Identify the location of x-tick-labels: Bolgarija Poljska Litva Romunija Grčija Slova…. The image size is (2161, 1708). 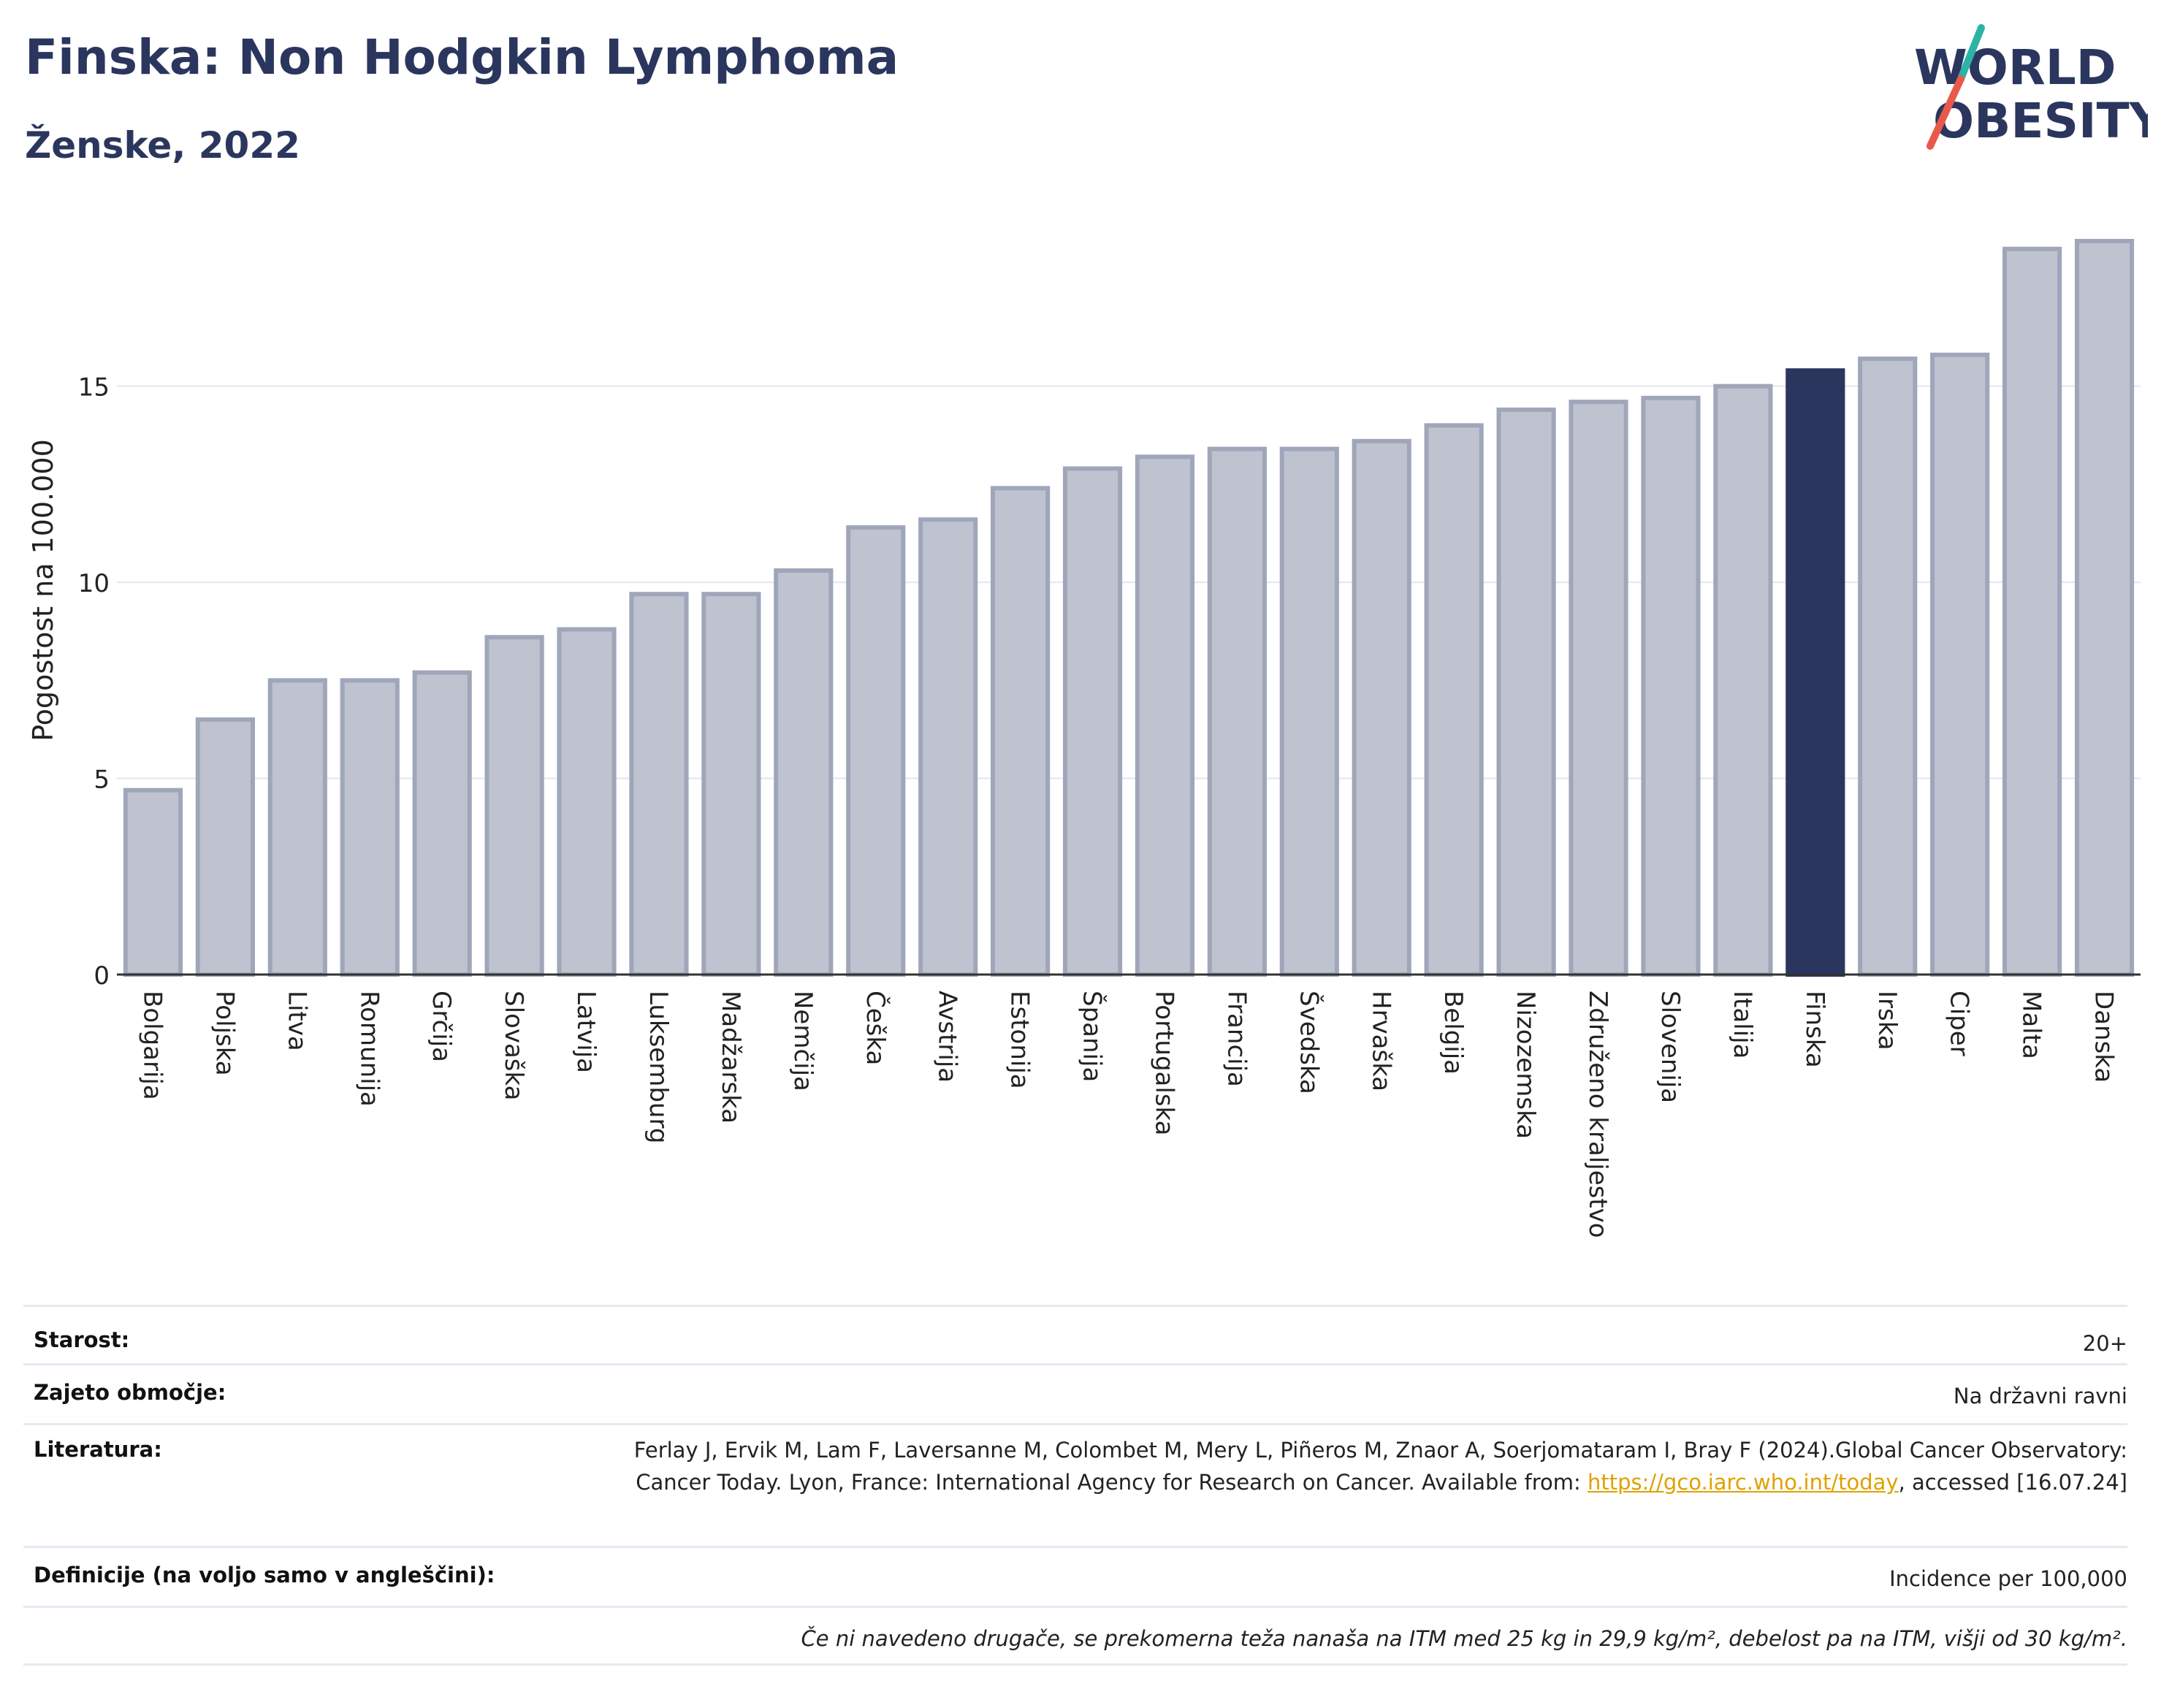
(1127, 1114).